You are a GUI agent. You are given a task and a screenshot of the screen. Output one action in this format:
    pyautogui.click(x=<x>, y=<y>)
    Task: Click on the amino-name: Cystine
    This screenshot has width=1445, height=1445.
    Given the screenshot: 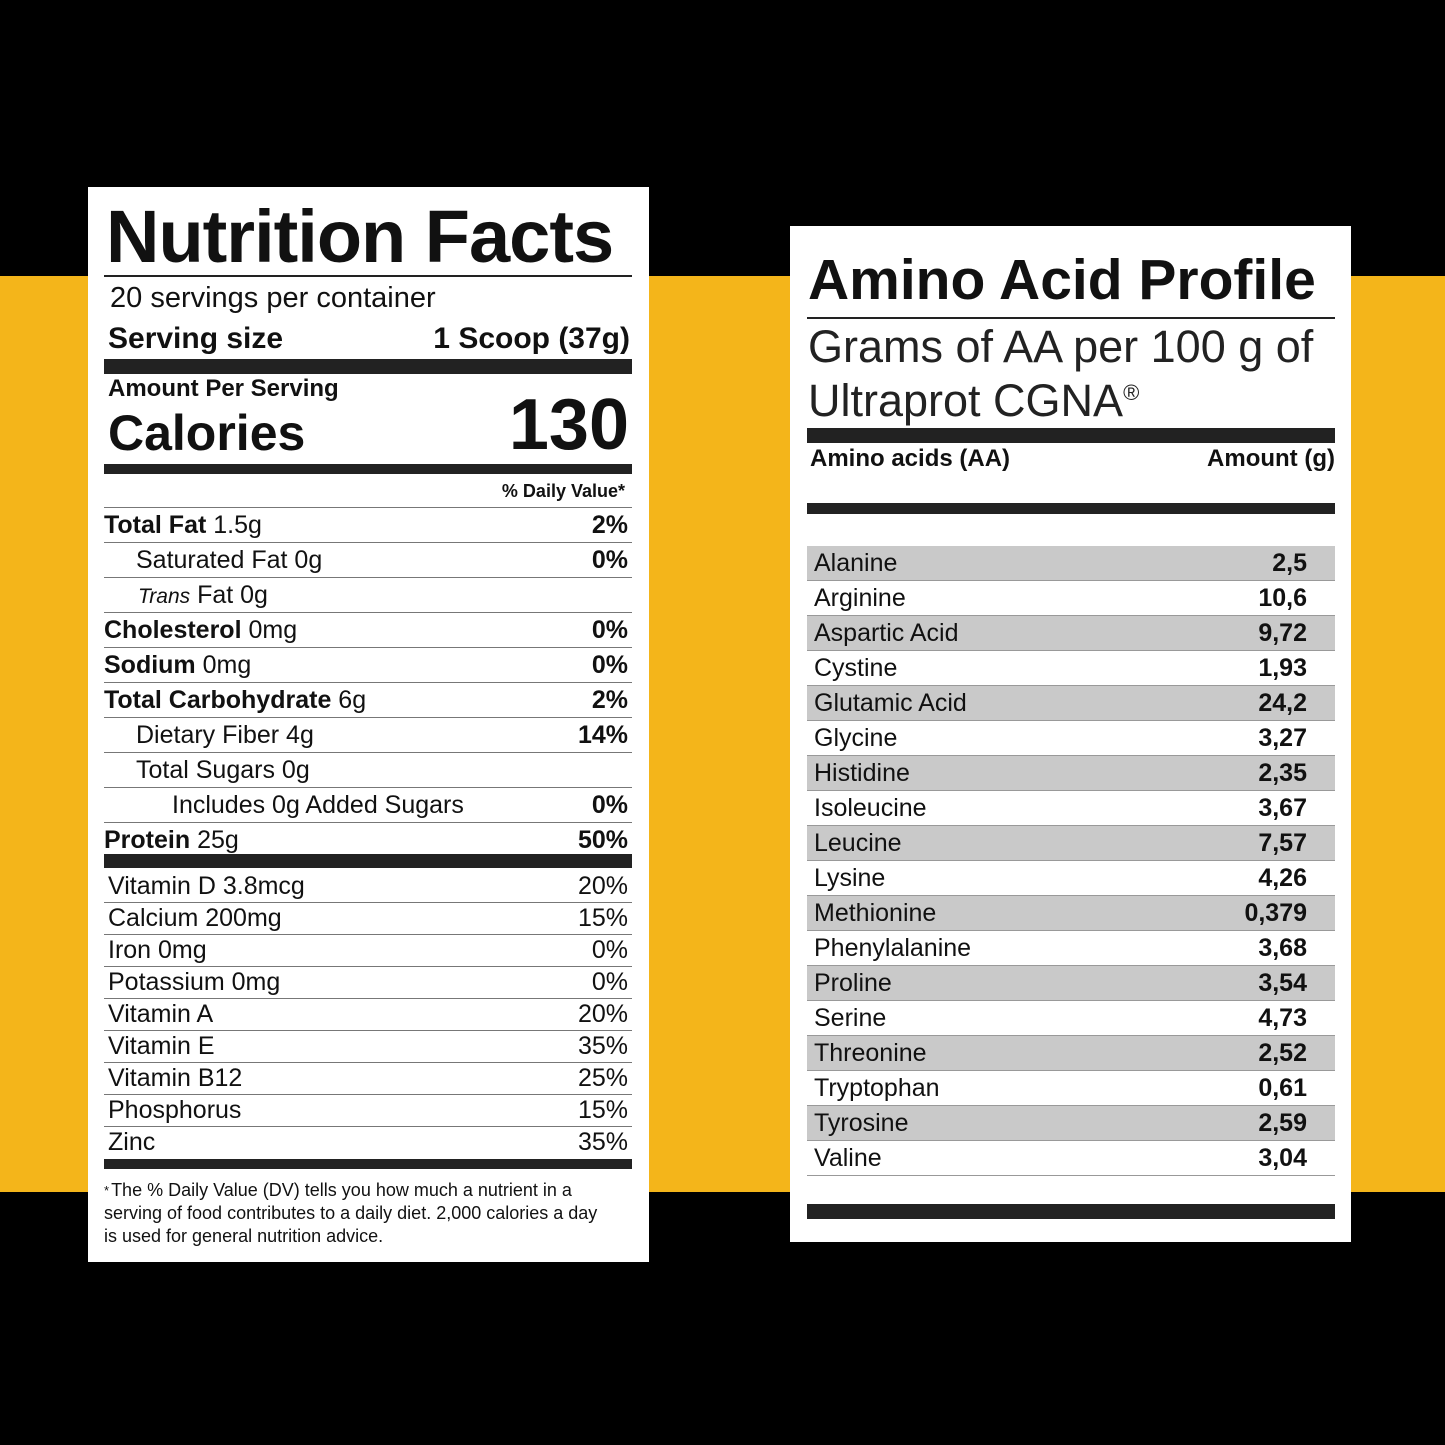 What is the action you would take?
    pyautogui.click(x=856, y=667)
    